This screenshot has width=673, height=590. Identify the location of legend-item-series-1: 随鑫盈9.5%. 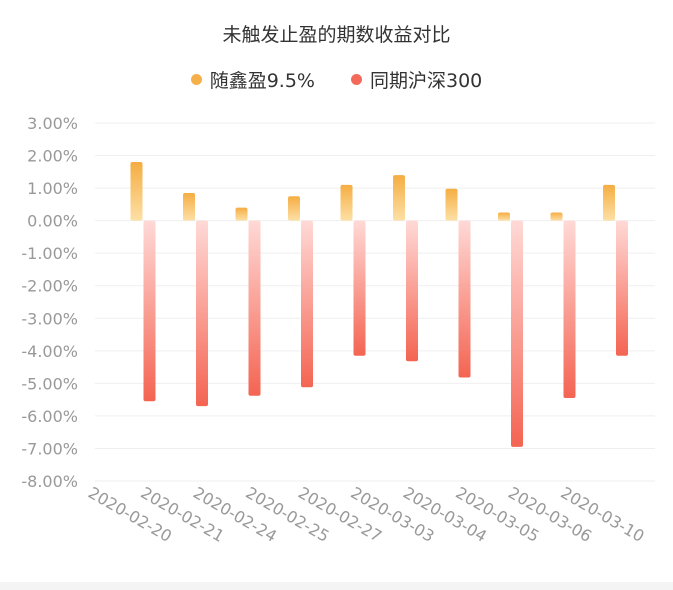
(252, 79).